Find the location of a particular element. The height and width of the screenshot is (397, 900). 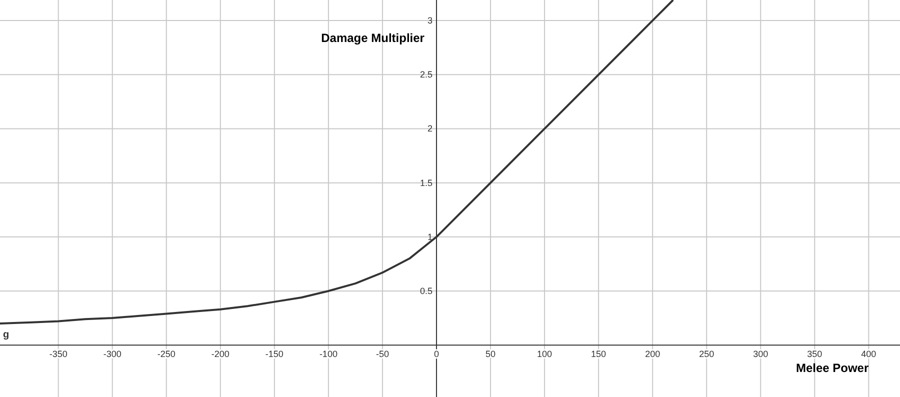

x-tick-label: 100 is located at coordinates (544, 354).